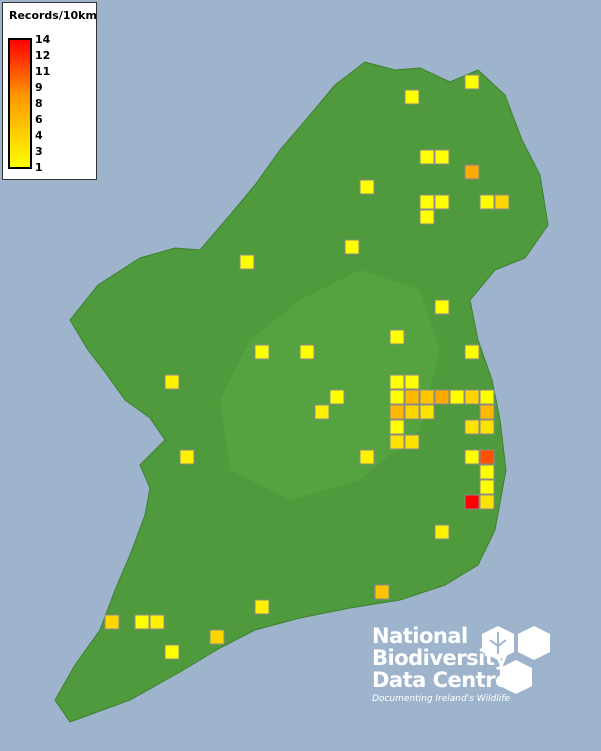  I want to click on legend-color-ramp, so click(20, 103).